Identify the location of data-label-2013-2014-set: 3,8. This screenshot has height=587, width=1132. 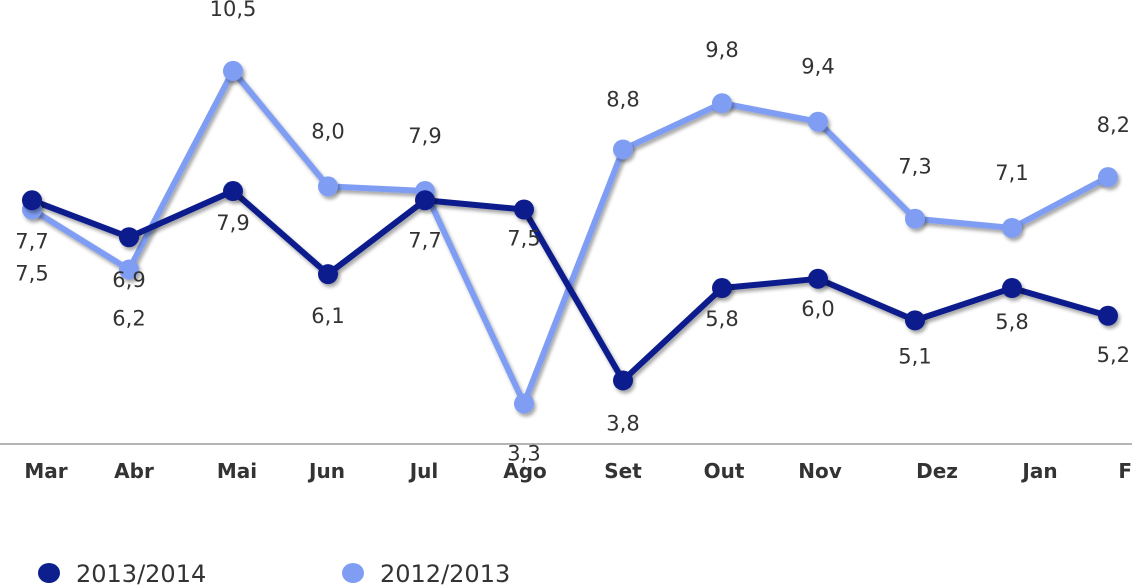
(622, 423).